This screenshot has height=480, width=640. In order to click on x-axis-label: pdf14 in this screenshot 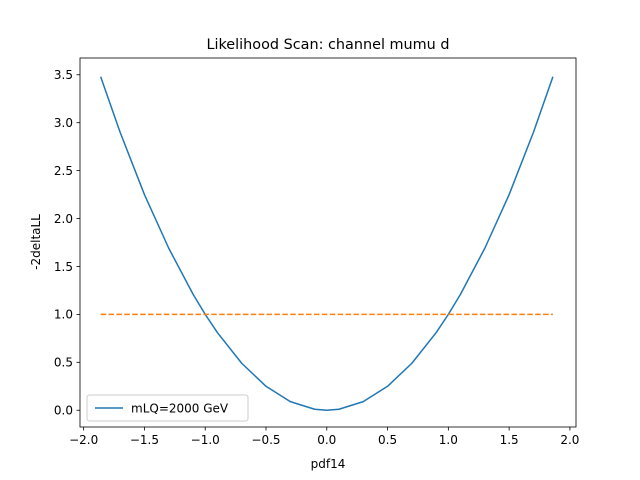, I will do `click(328, 464)`.